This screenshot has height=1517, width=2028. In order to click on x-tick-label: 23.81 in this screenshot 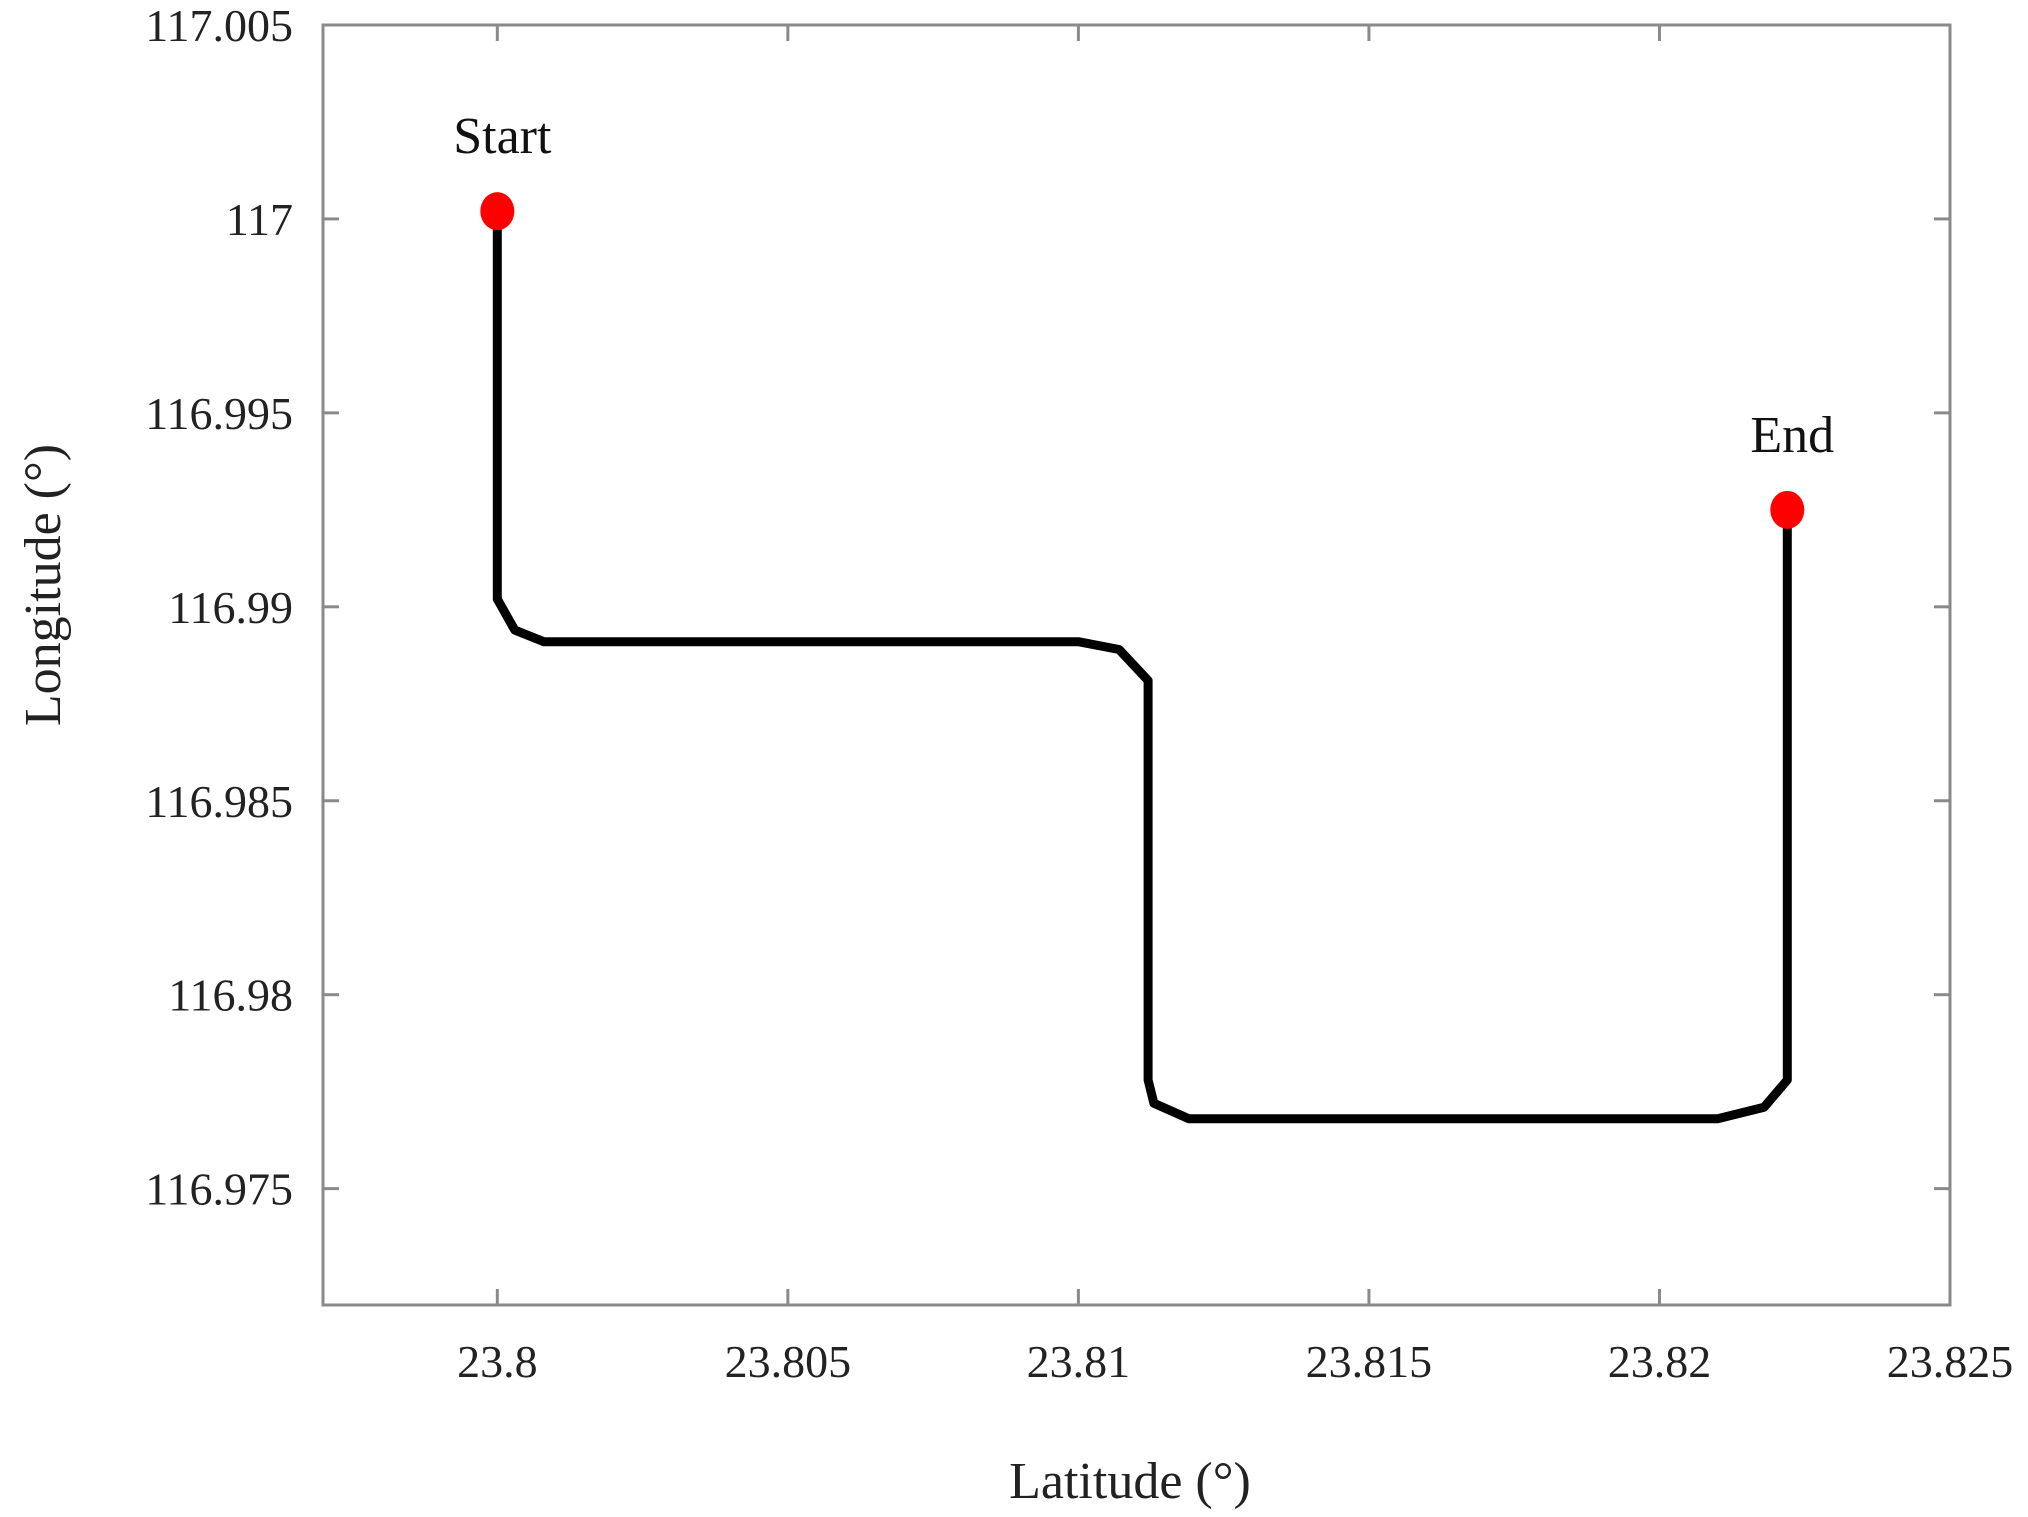, I will do `click(1079, 1361)`.